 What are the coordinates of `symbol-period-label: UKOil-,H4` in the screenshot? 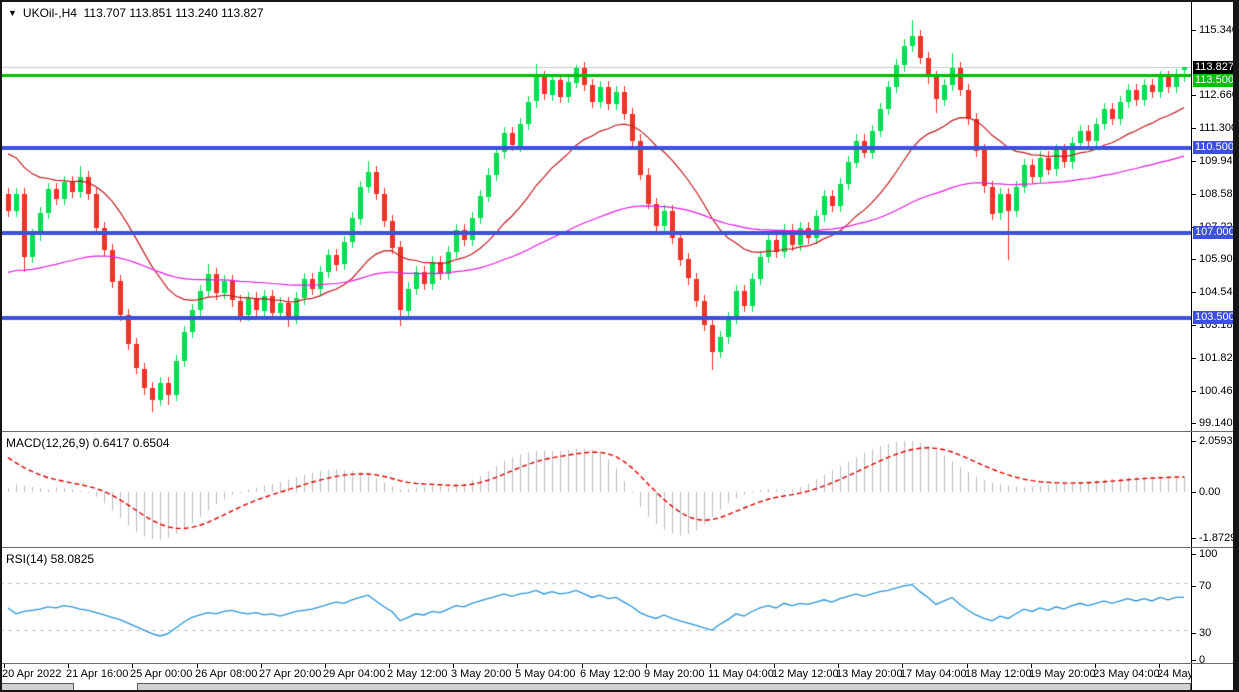 It's located at (49, 13).